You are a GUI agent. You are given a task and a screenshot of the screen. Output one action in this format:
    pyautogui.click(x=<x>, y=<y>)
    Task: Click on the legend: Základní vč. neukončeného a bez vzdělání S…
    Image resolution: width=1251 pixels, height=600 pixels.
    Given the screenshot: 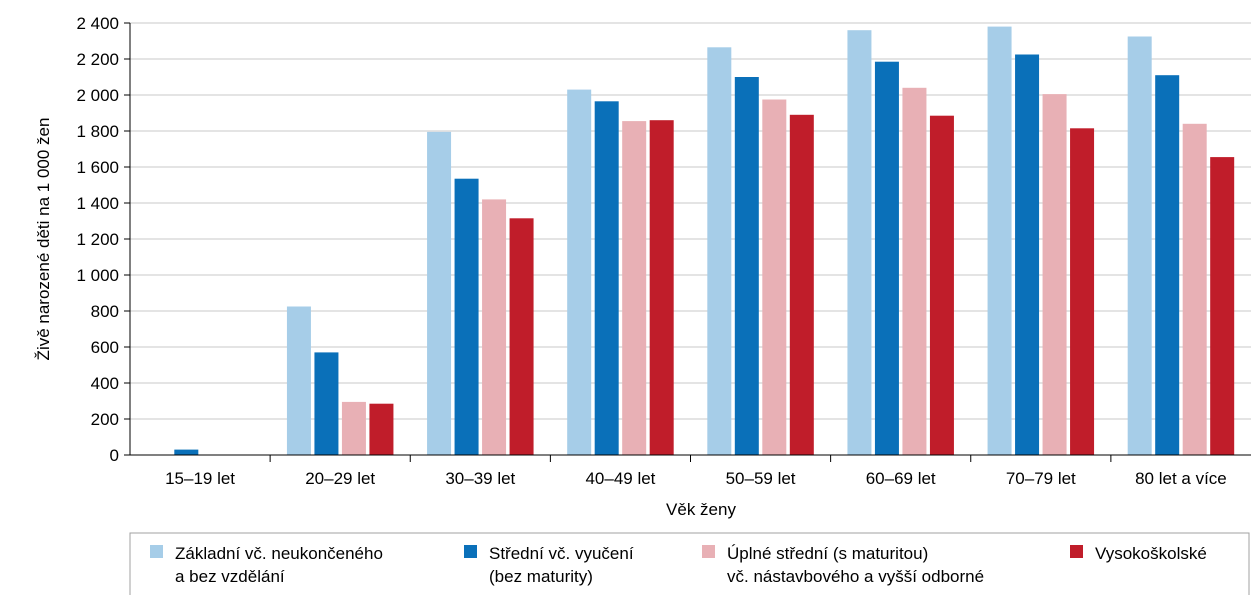 What is the action you would take?
    pyautogui.click(x=689, y=566)
    